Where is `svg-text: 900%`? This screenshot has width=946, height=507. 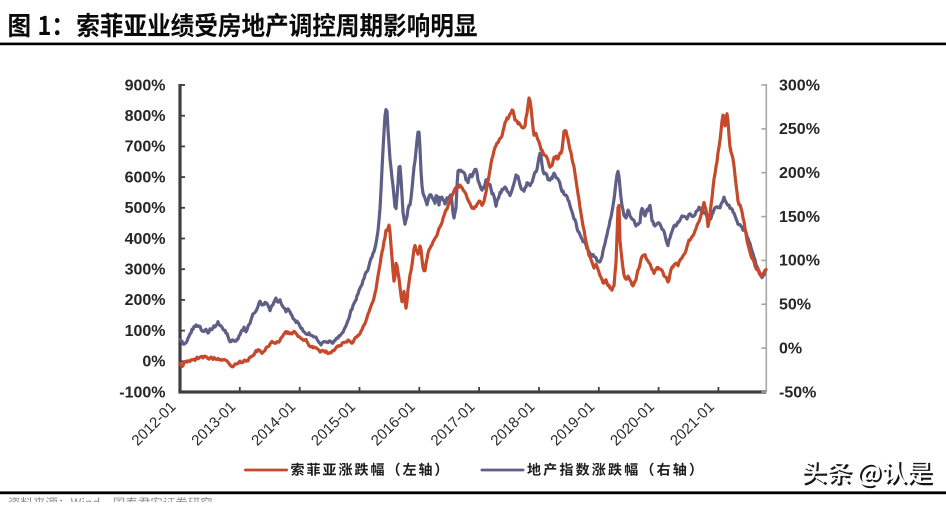 svg-text: 900% is located at coordinates (145, 85).